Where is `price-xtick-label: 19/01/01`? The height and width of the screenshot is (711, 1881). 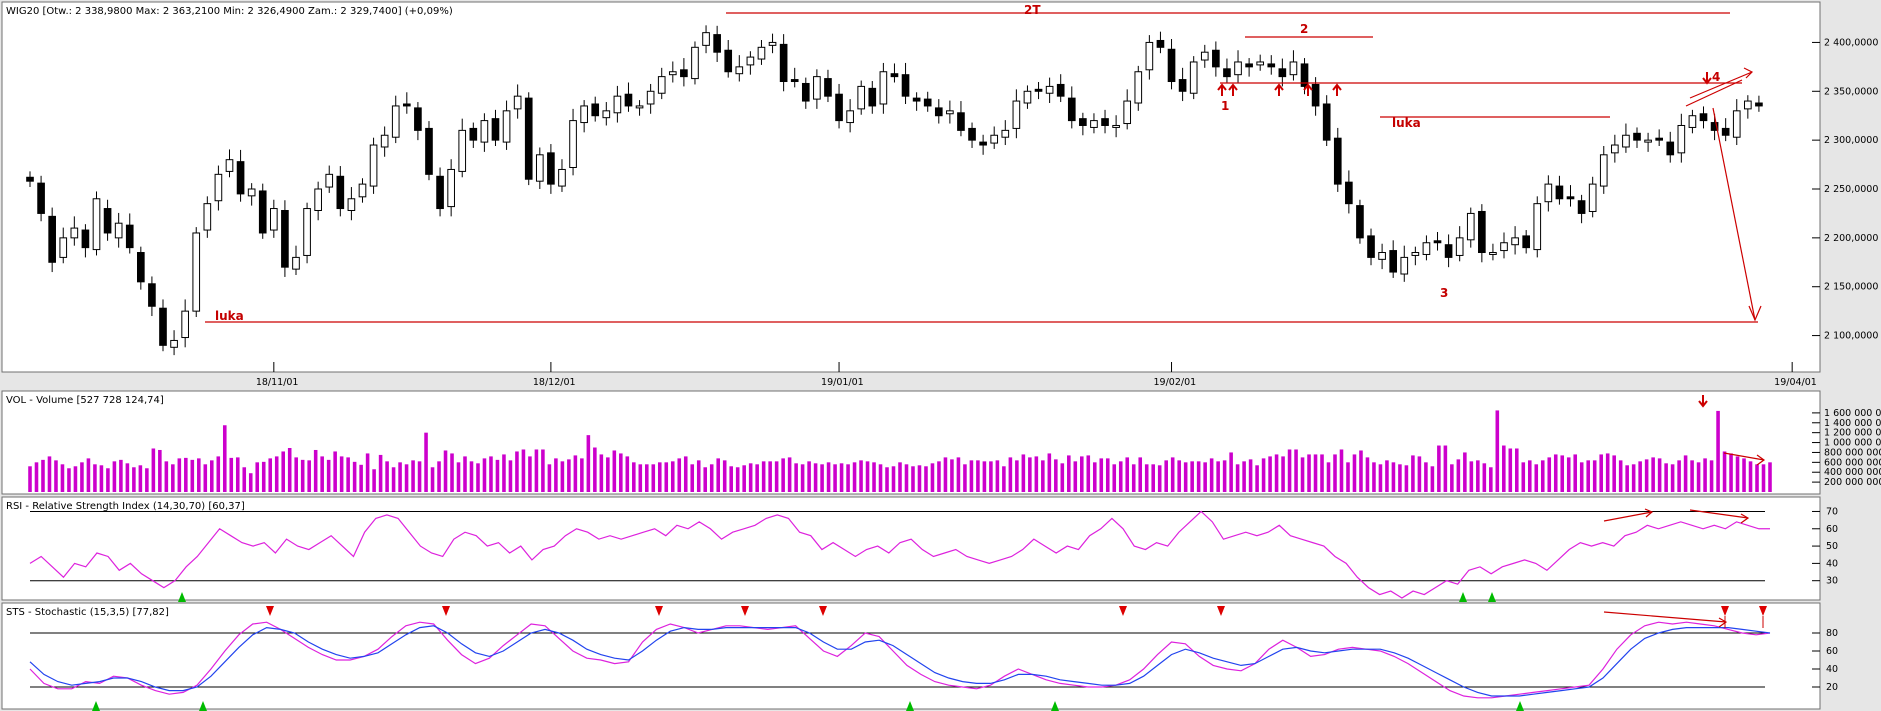 price-xtick-label: 19/01/01 is located at coordinates (842, 382).